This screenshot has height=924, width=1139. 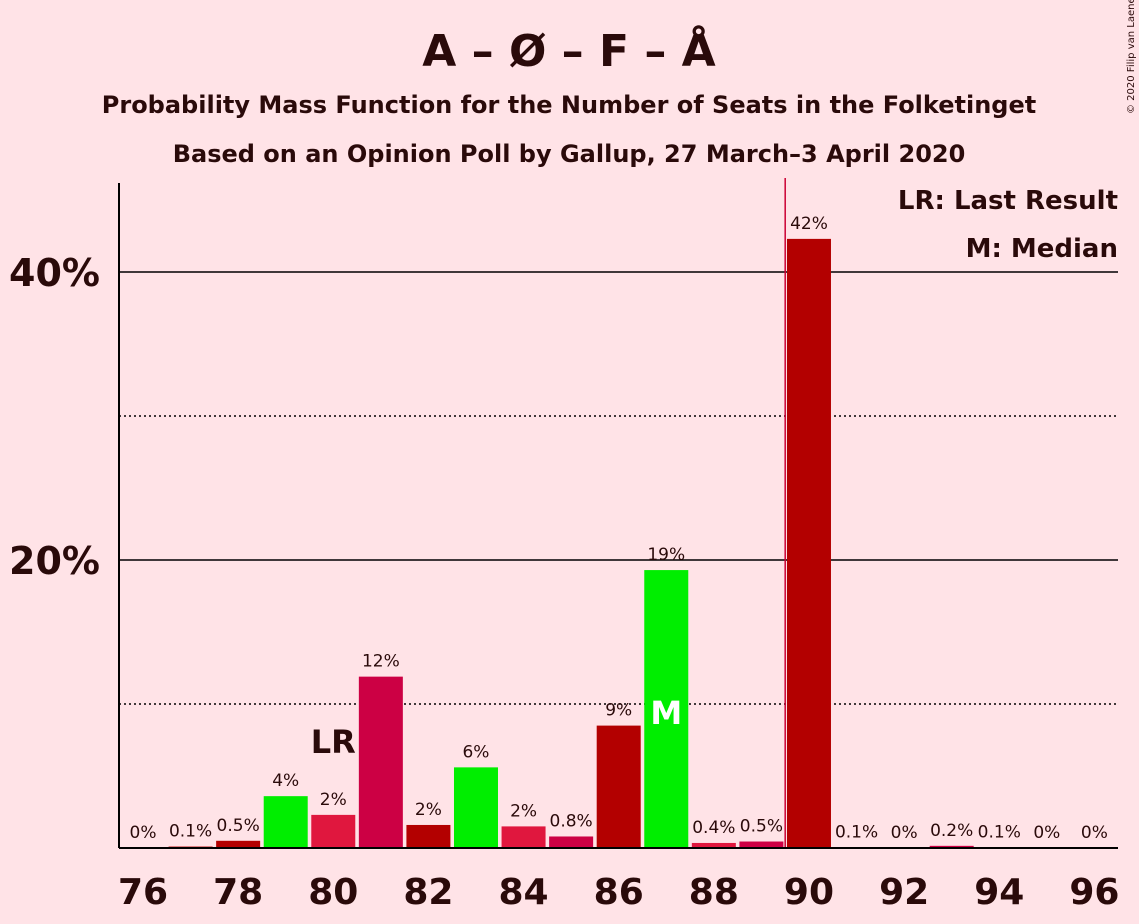 What do you see at coordinates (285, 781) in the screenshot?
I see `bar-value-label: 4%` at bounding box center [285, 781].